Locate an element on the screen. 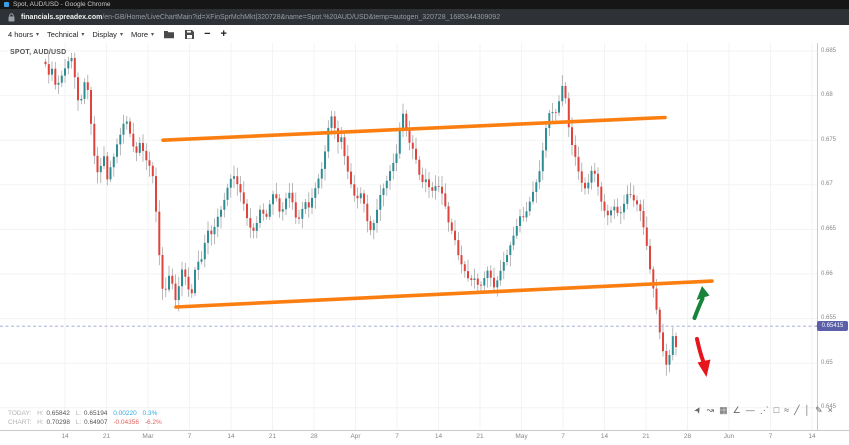  down-arrow-head is located at coordinates (704, 368).